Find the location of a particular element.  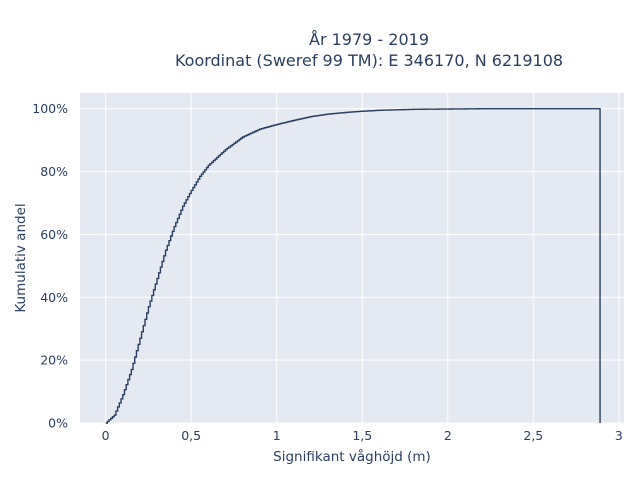

x-tick-label: 1 is located at coordinates (277, 435).